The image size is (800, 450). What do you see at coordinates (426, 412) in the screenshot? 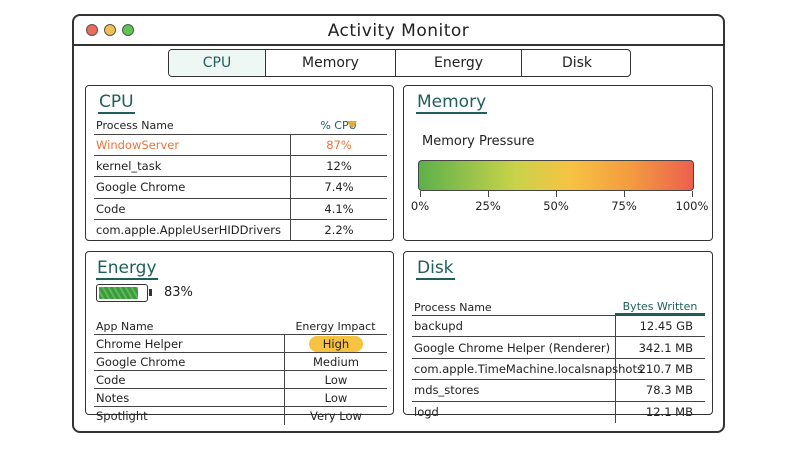
I see `process-name: logd` at bounding box center [426, 412].